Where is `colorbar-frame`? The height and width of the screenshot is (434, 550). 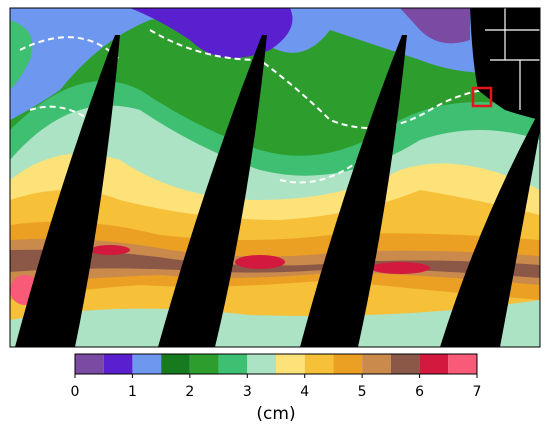
colorbar-frame is located at coordinates (276, 364).